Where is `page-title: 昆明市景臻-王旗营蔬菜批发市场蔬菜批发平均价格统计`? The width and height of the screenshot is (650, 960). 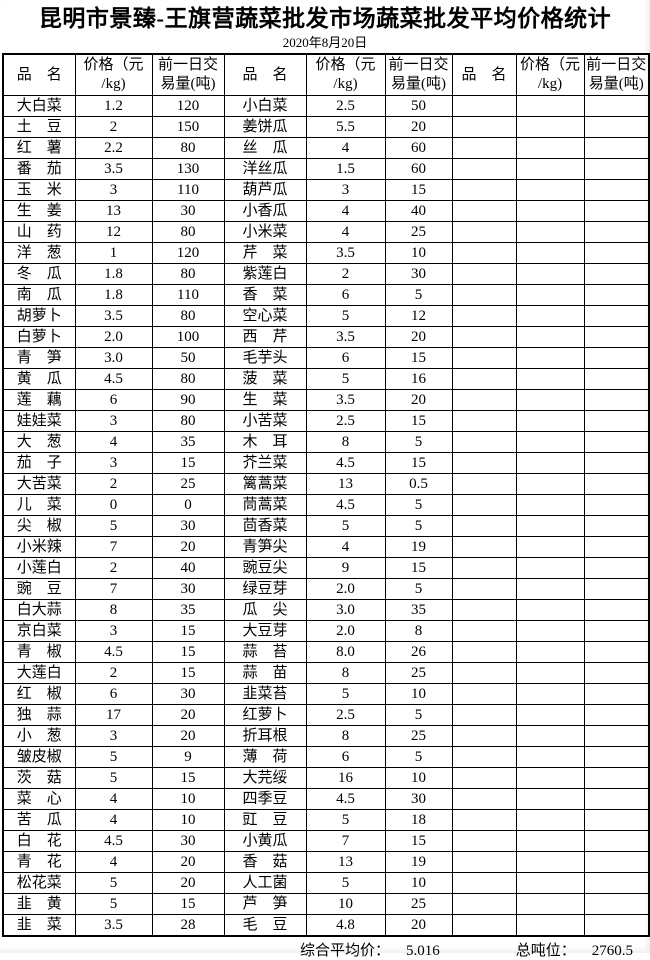 page-title: 昆明市景臻-王旗营蔬菜批发市场蔬菜批发平均价格统计 is located at coordinates (325, 18).